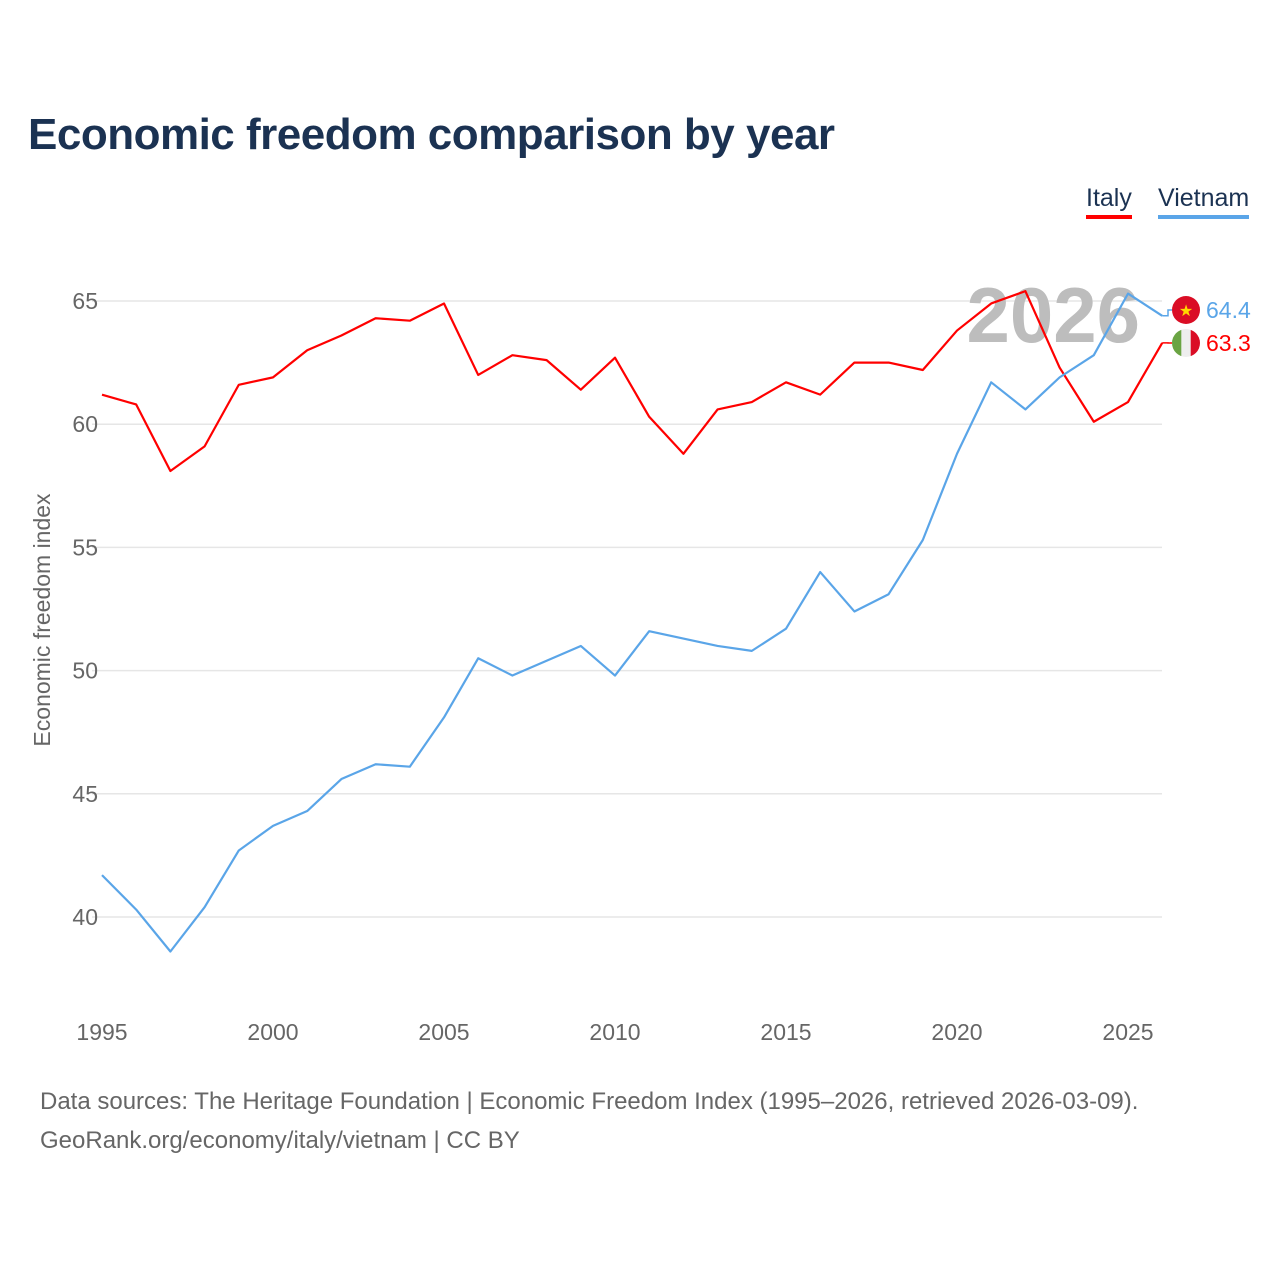  I want to click on flag-icon-italy, so click(1186, 343).